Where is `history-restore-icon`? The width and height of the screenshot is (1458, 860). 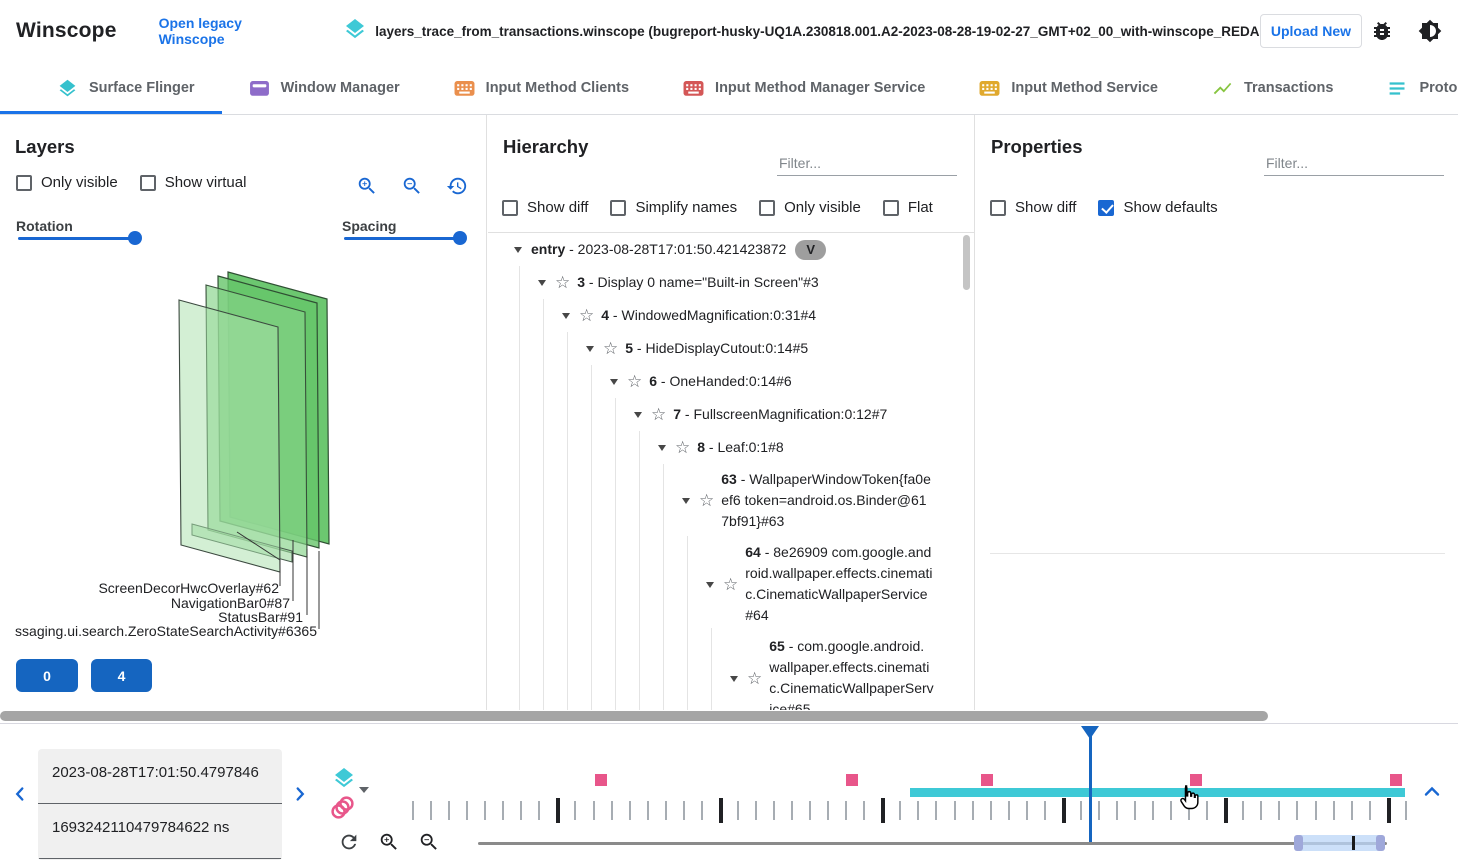 history-restore-icon is located at coordinates (457, 188).